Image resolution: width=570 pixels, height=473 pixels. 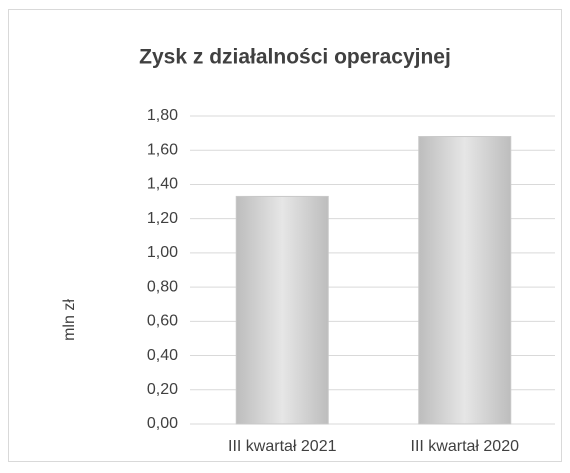 I want to click on chart-title: Zysk z działalności operacyjnej, so click(x=295, y=57).